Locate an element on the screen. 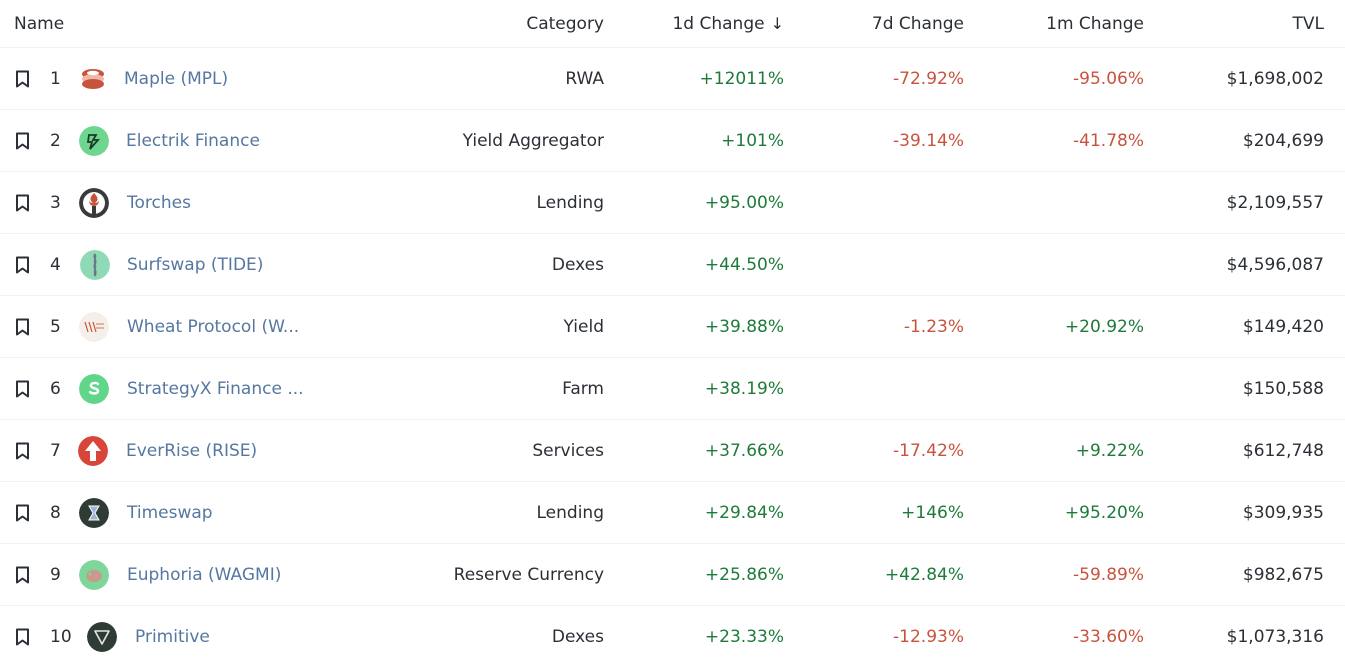 This screenshot has height=667, width=1345. row-rank: 2 is located at coordinates (55, 140).